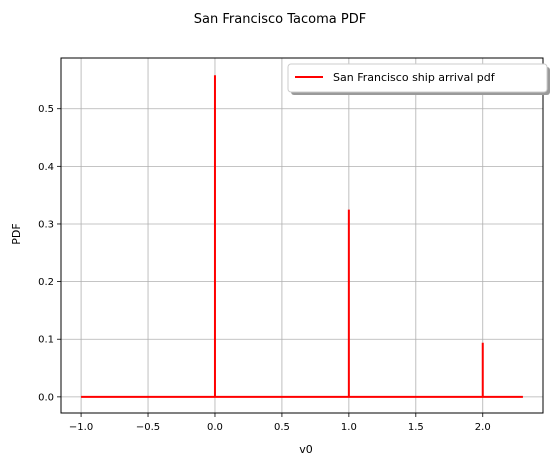  Describe the element at coordinates (46, 224) in the screenshot. I see `y-tick-label: 0.3` at that location.